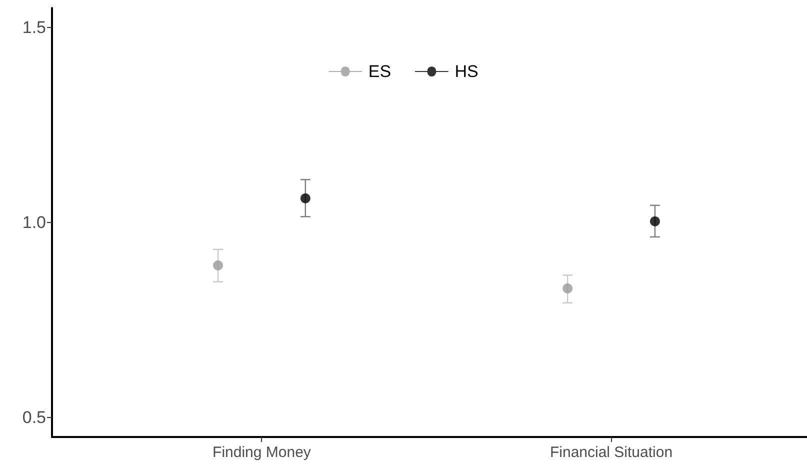  I want to click on legend-label: HS, so click(466, 71).